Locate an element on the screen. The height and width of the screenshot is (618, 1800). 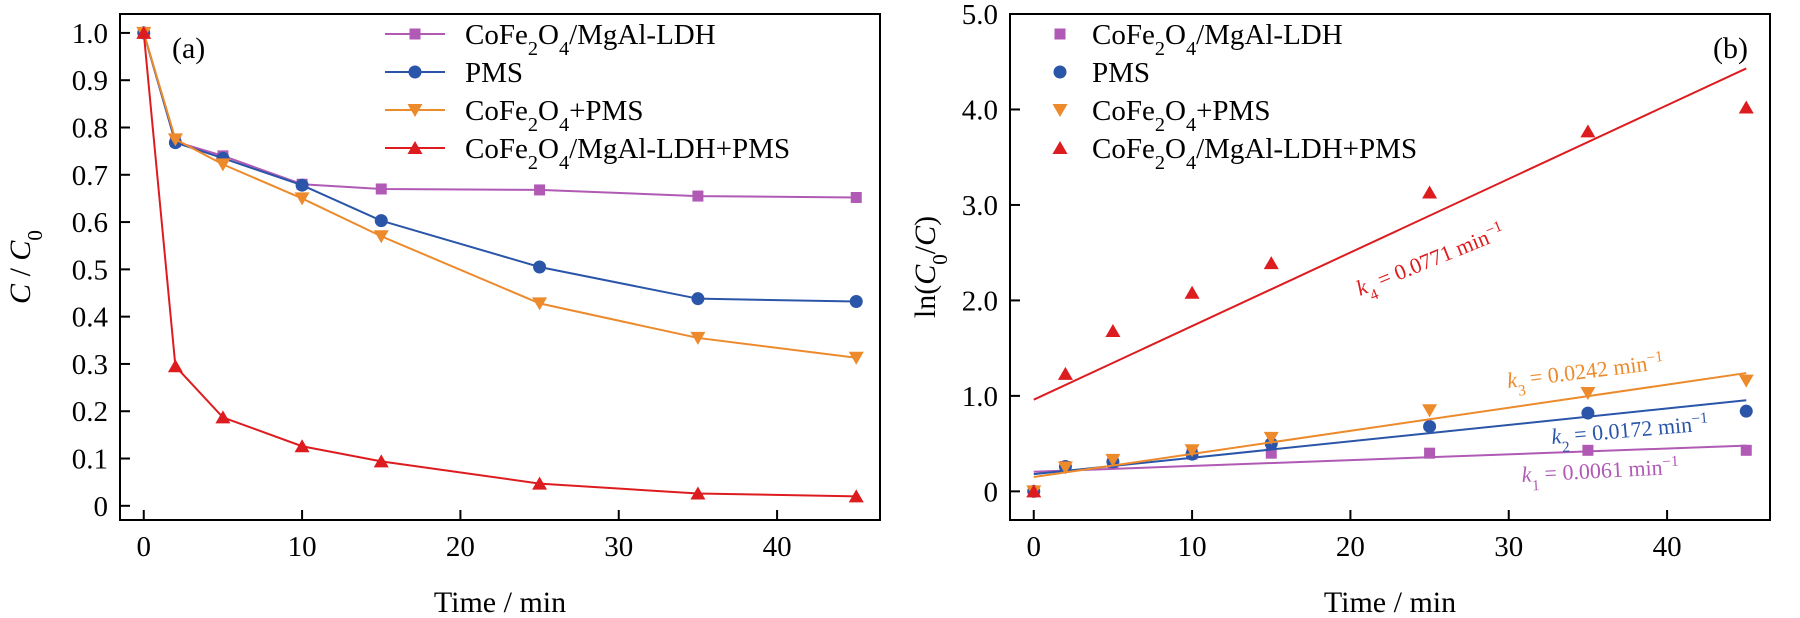
text-part: PMS is located at coordinates (1121, 73).